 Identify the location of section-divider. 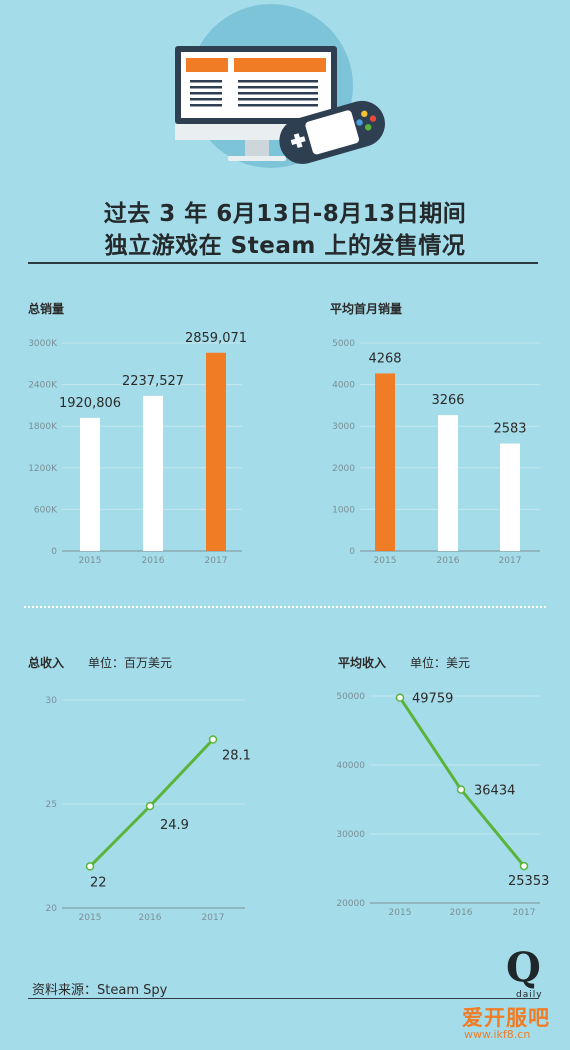
(285, 607).